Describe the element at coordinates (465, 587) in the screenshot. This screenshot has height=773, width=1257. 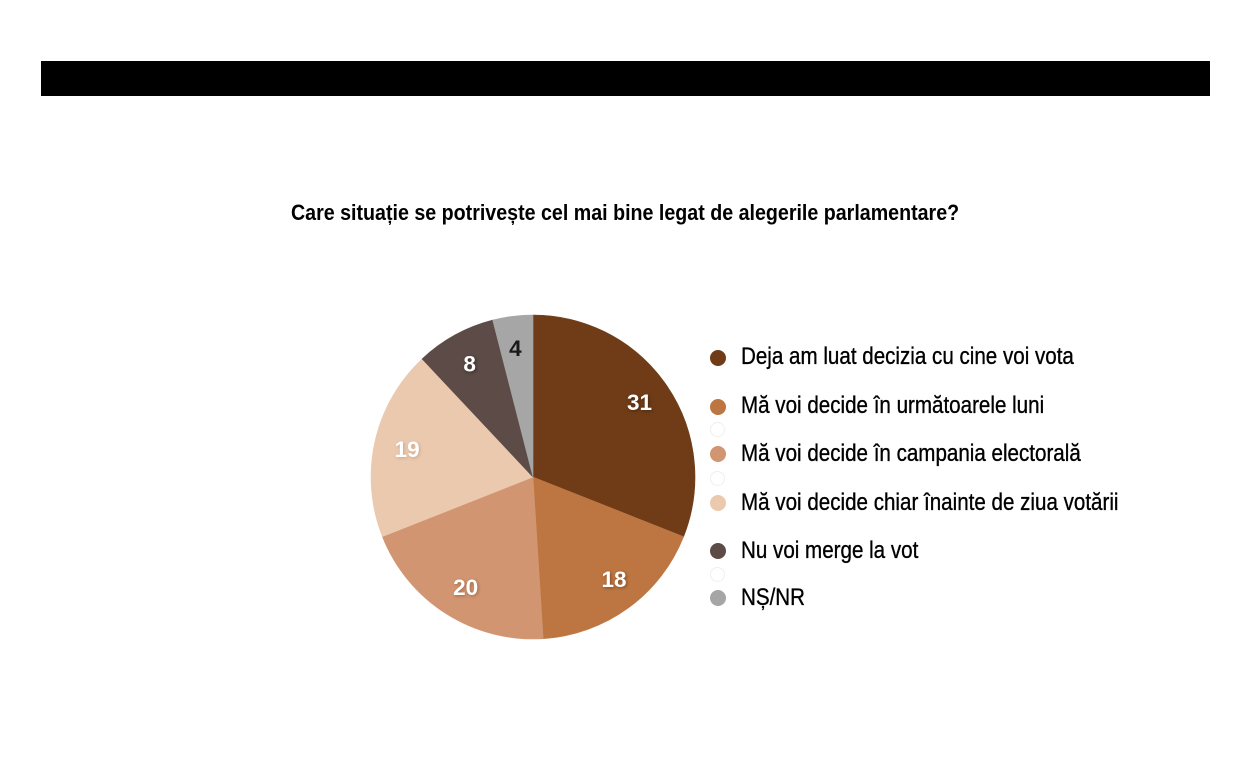
I see `svg-text: 20` at that location.